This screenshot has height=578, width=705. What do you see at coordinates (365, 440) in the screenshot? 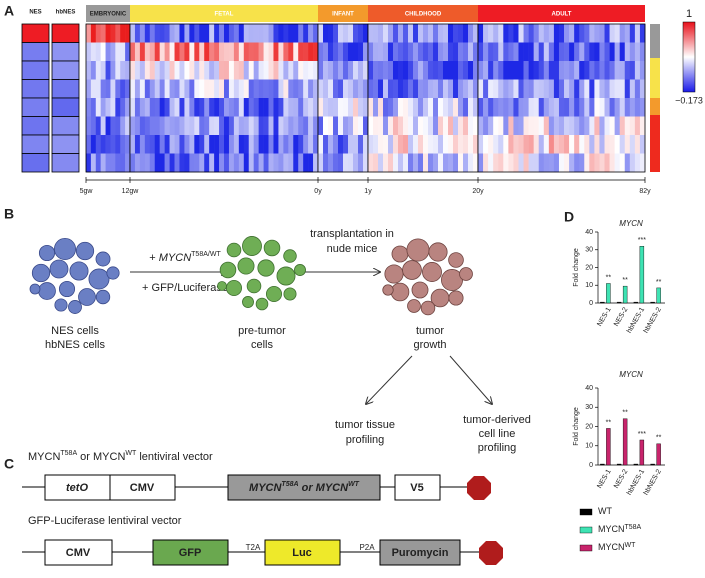
I see `caption: profiling` at bounding box center [365, 440].